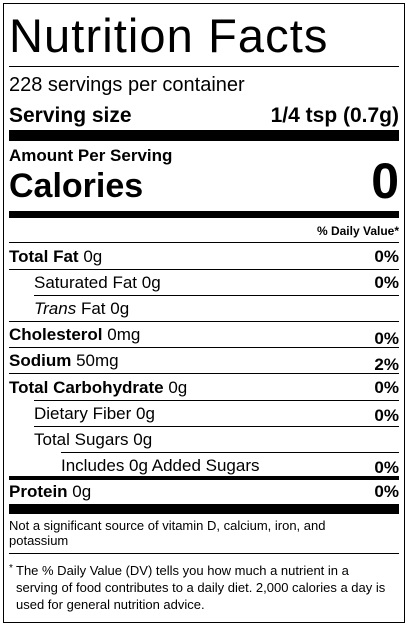 The height and width of the screenshot is (628, 411). What do you see at coordinates (75, 334) in the screenshot?
I see `nutrient-name: Cholesterol 0mg` at bounding box center [75, 334].